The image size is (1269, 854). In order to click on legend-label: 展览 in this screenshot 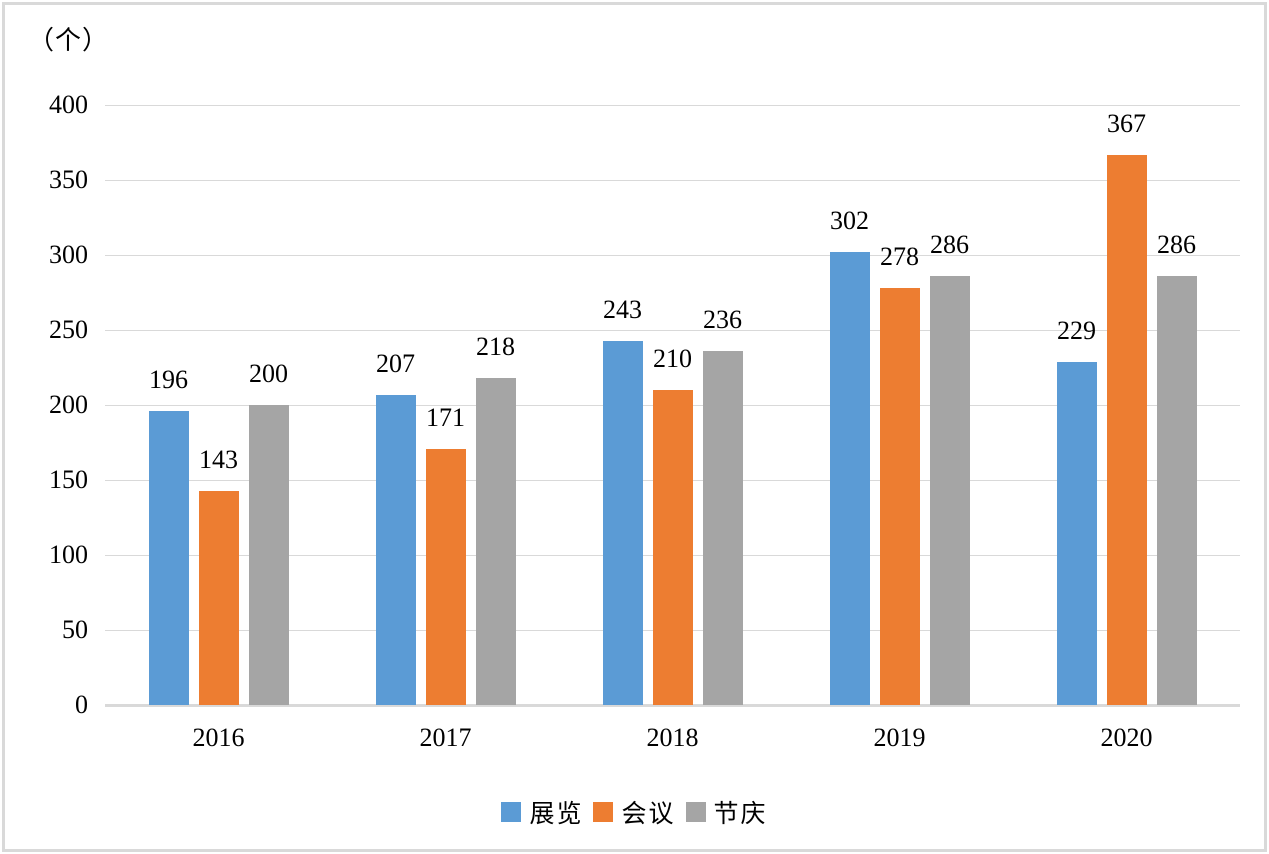, I will do `click(556, 814)`.